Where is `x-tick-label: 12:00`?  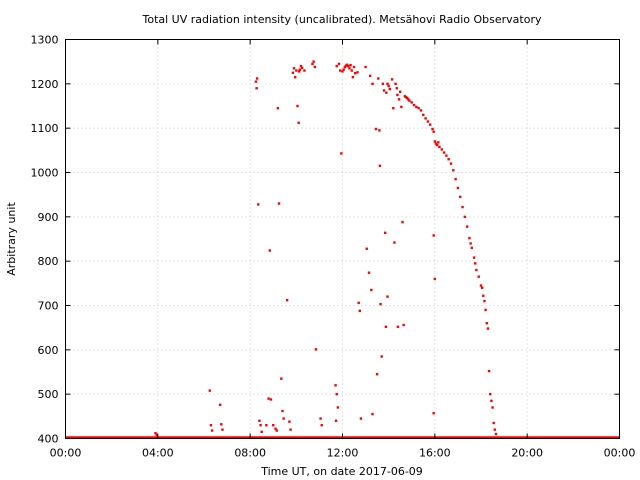
x-tick-label: 12:00 is located at coordinates (343, 453).